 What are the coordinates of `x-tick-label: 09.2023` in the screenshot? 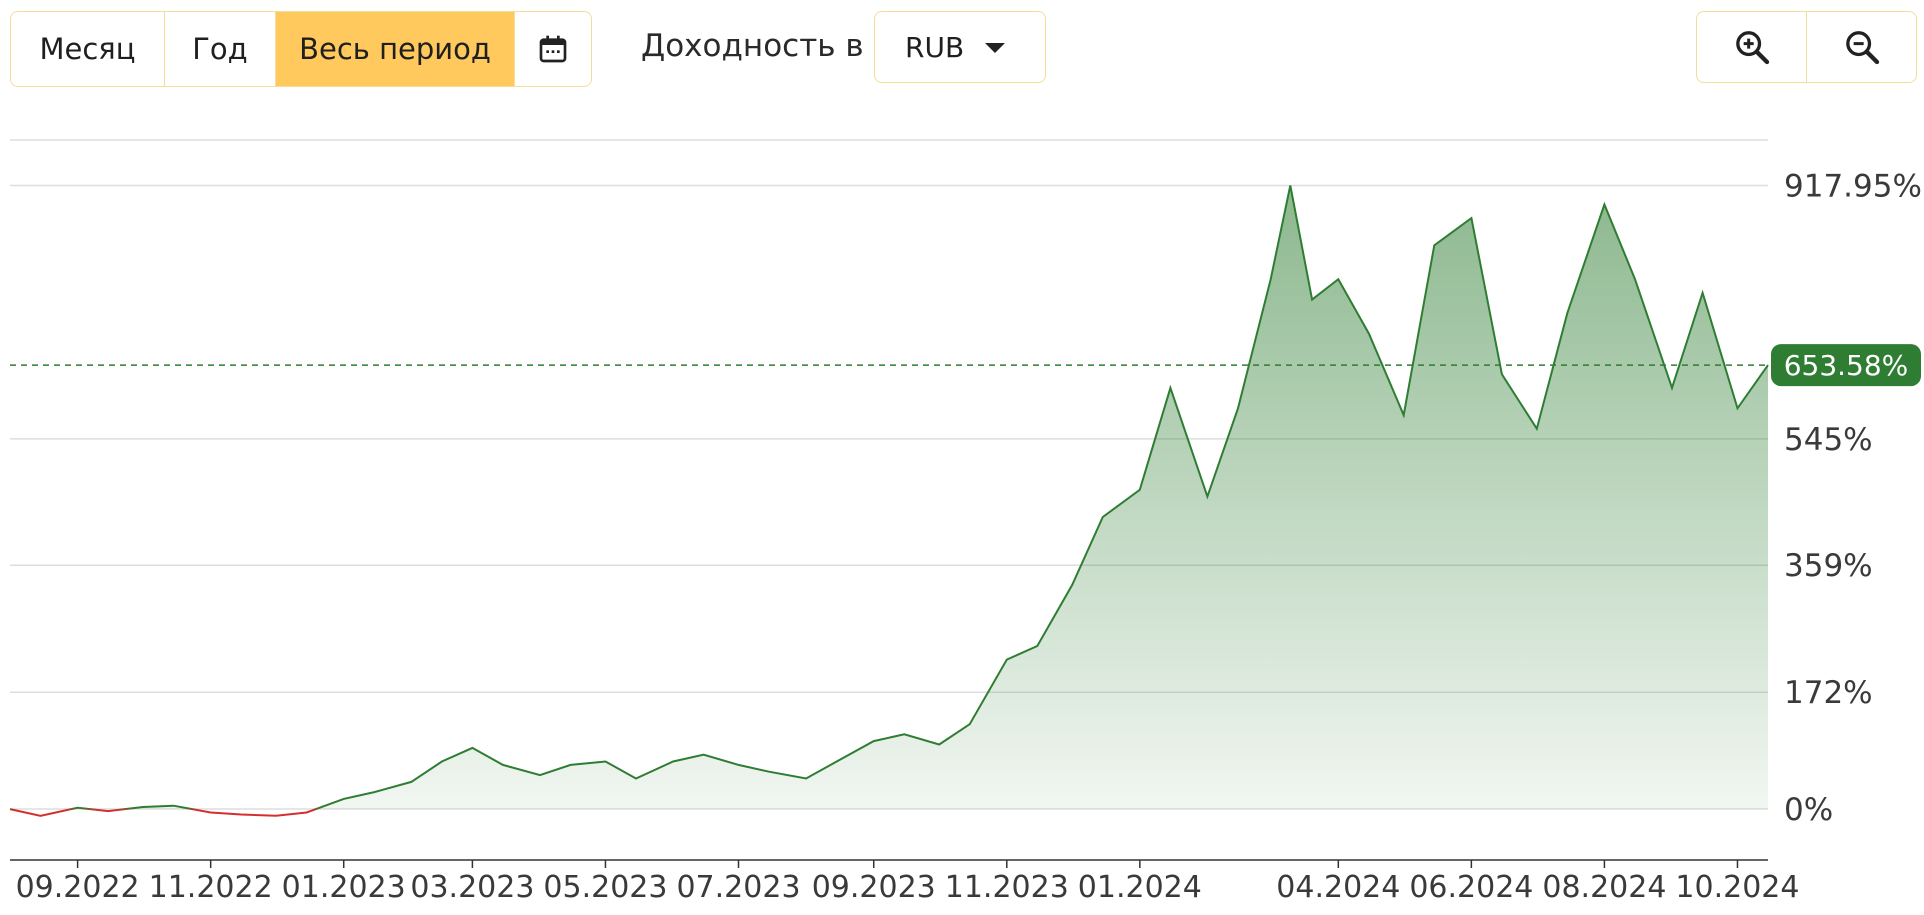 It's located at (874, 887).